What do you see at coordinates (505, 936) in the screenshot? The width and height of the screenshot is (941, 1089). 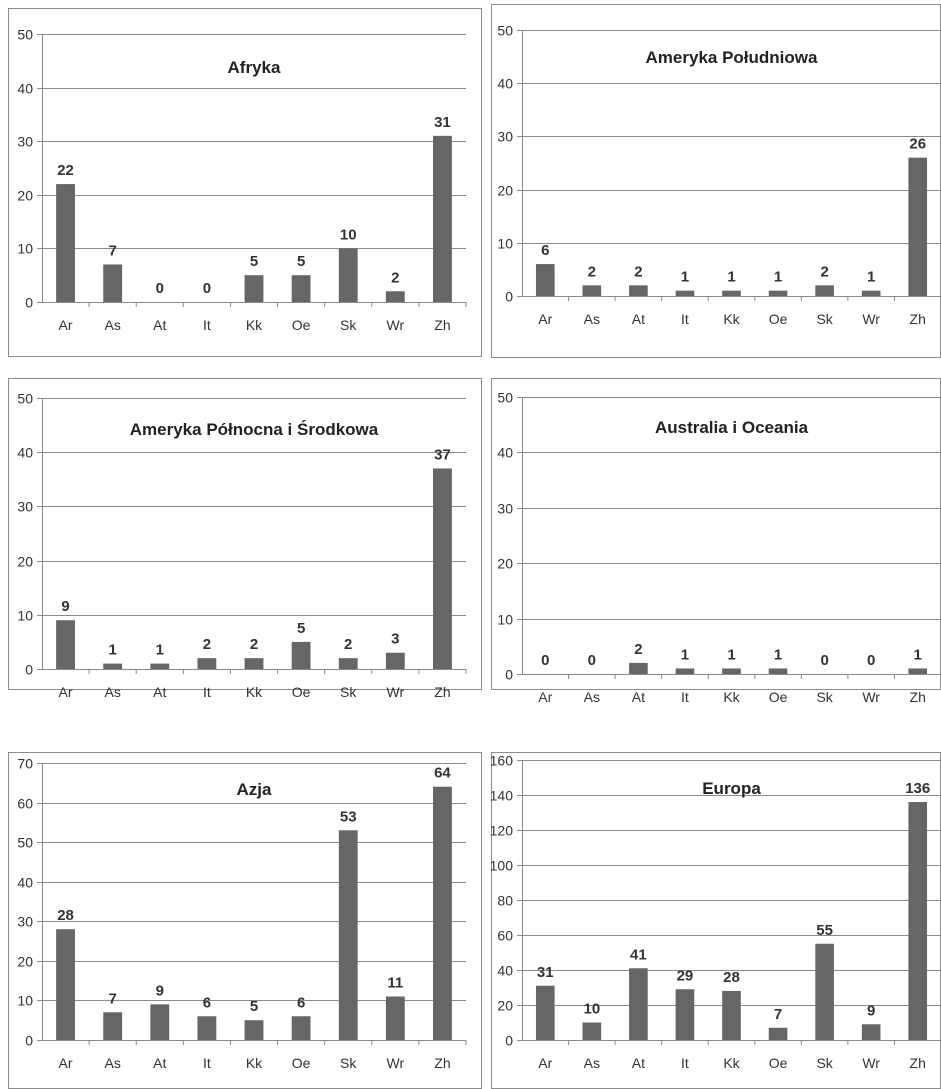 I see `y-tick-label: 60` at bounding box center [505, 936].